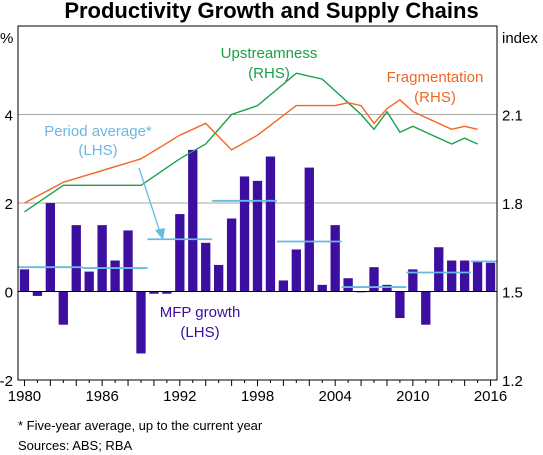  Describe the element at coordinates (6, 381) in the screenshot. I see `left-tick-label: -2` at that location.